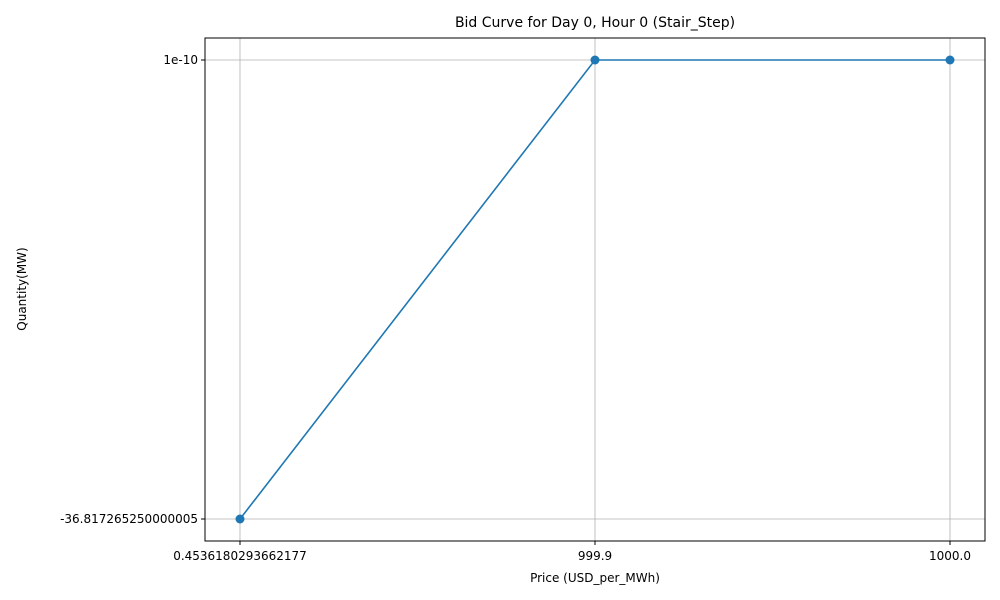 Image resolution: width=1000 pixels, height=600 pixels. I want to click on chart-title: Bid Curve for Day 0, Hour 0 (Stair_Step), so click(595, 23).